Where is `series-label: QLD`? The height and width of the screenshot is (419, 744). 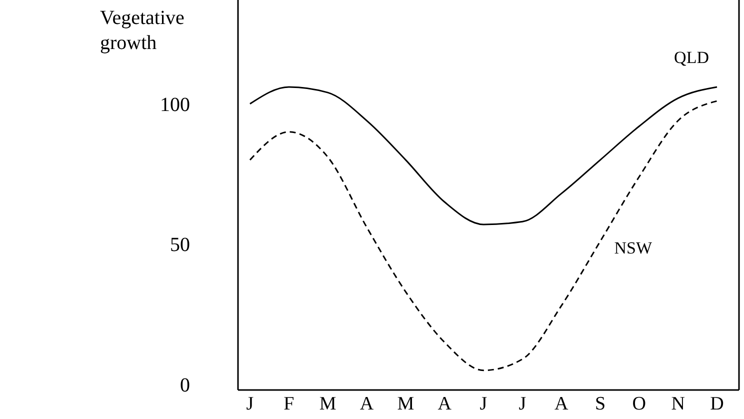 series-label: QLD is located at coordinates (691, 57).